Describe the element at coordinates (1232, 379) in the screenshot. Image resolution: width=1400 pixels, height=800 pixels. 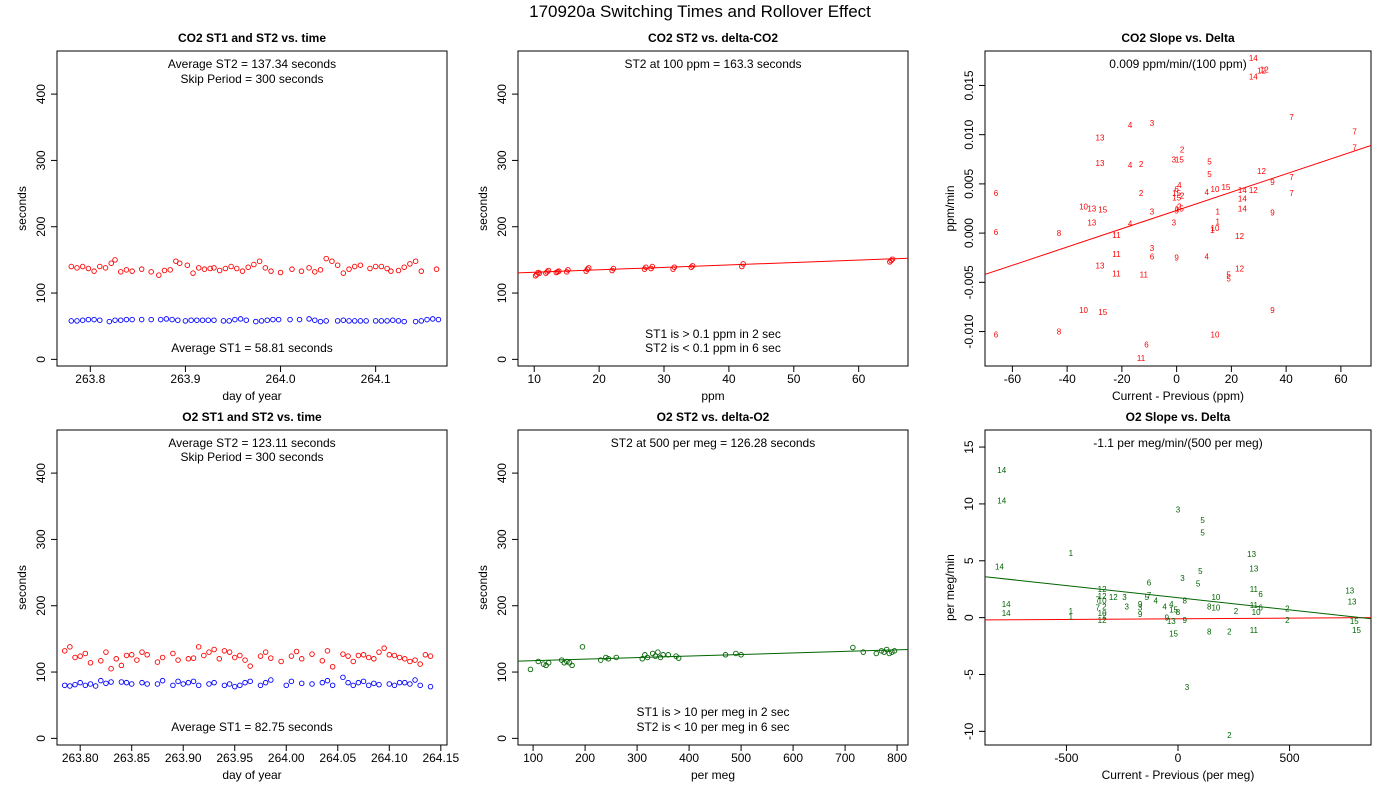
I see `x-tick-label: 20` at that location.